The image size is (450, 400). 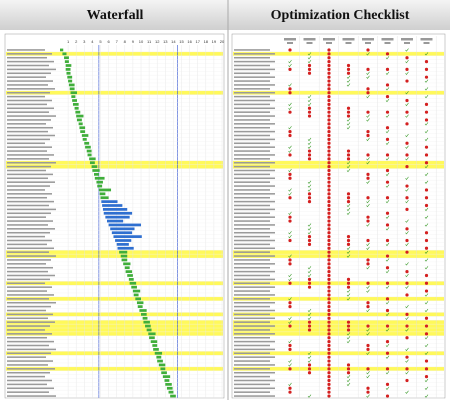 I want to click on x-tick-label: 19, so click(x=214, y=41).